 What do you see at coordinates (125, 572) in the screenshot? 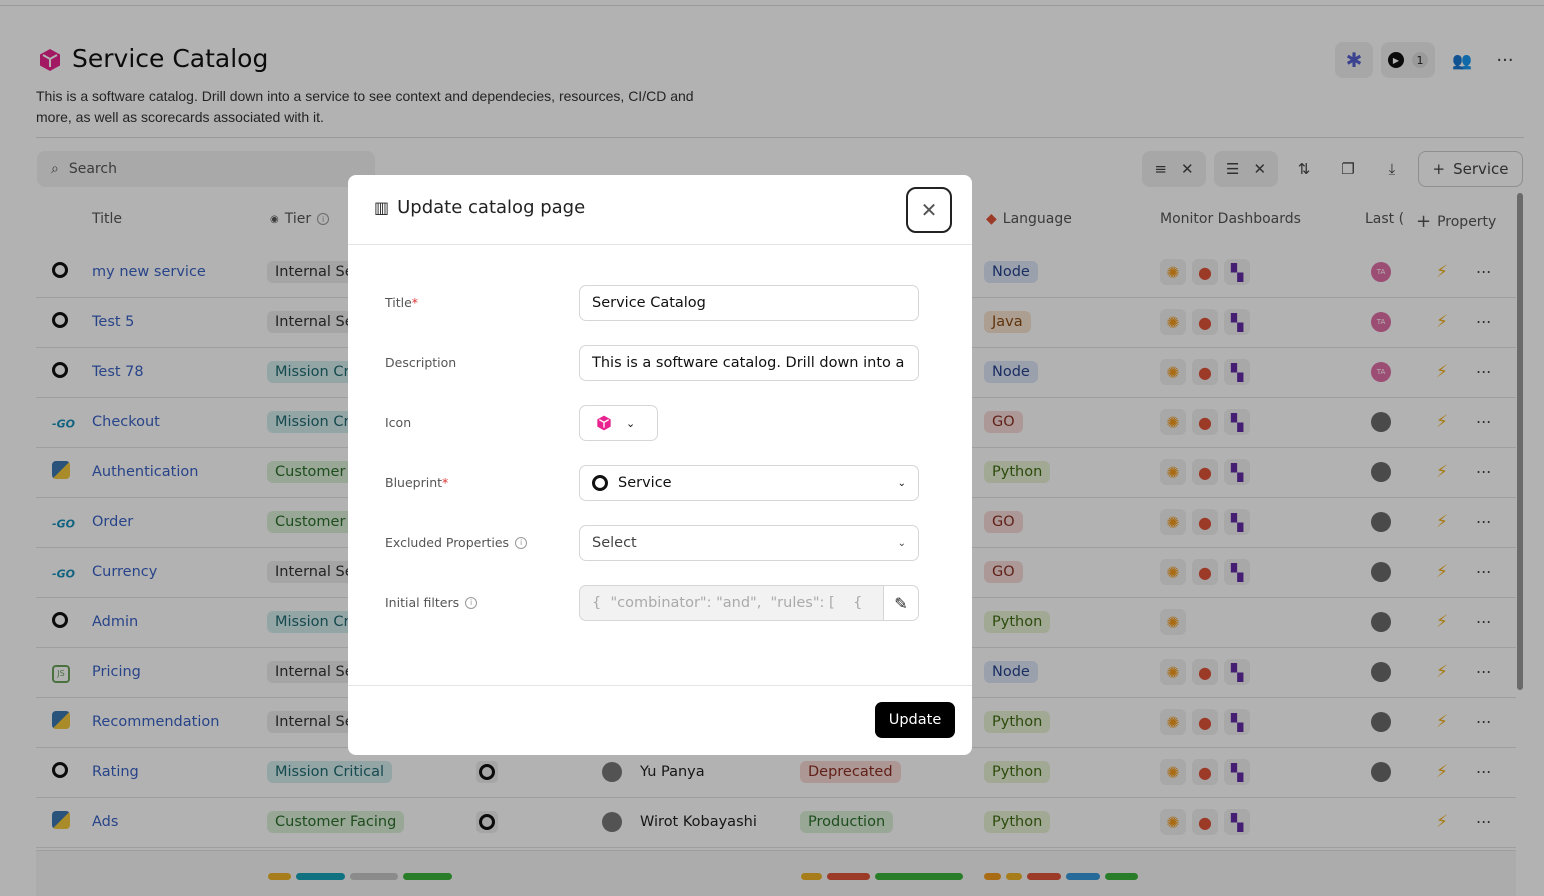
I see `service-title-link: Currency` at bounding box center [125, 572].